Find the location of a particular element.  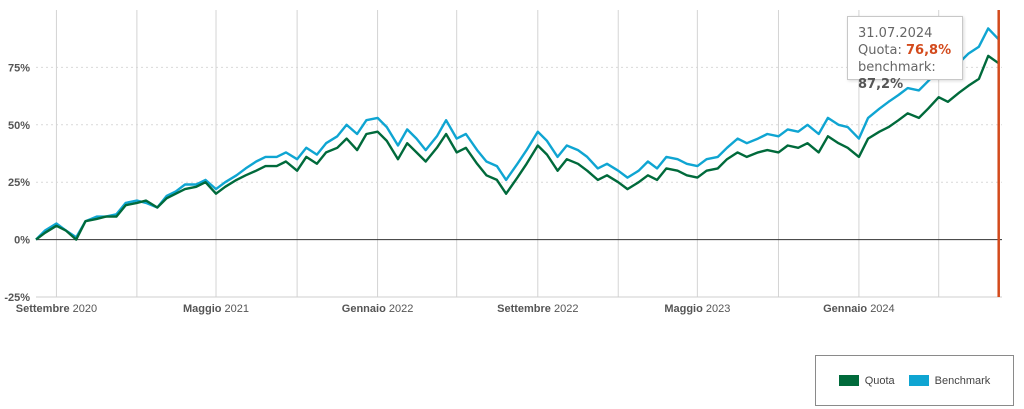

tooltip-benchmark-label: benchmark: is located at coordinates (897, 67).